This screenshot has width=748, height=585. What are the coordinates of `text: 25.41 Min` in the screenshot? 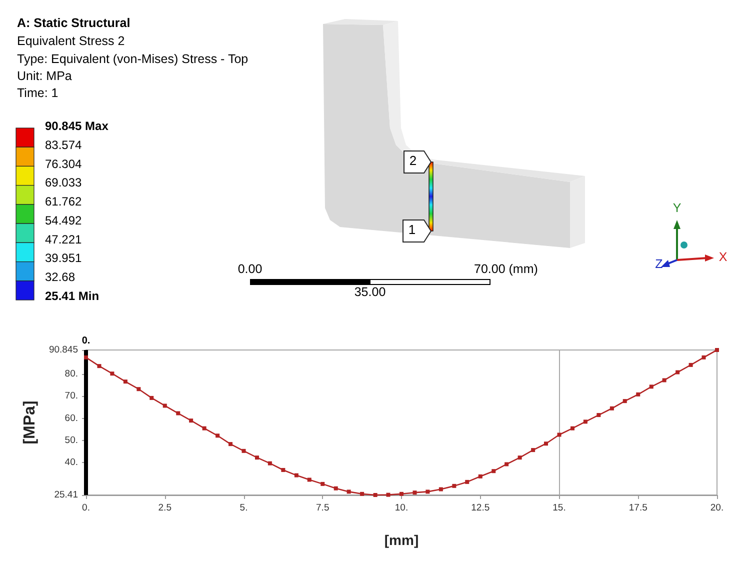 It's located at (72, 296).